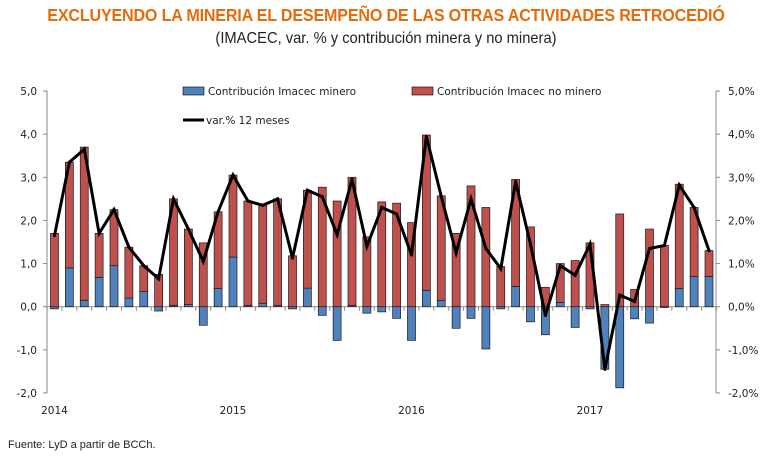 This screenshot has width=772, height=464. Describe the element at coordinates (28, 221) in the screenshot. I see `left-tick-label: 2,0` at that location.